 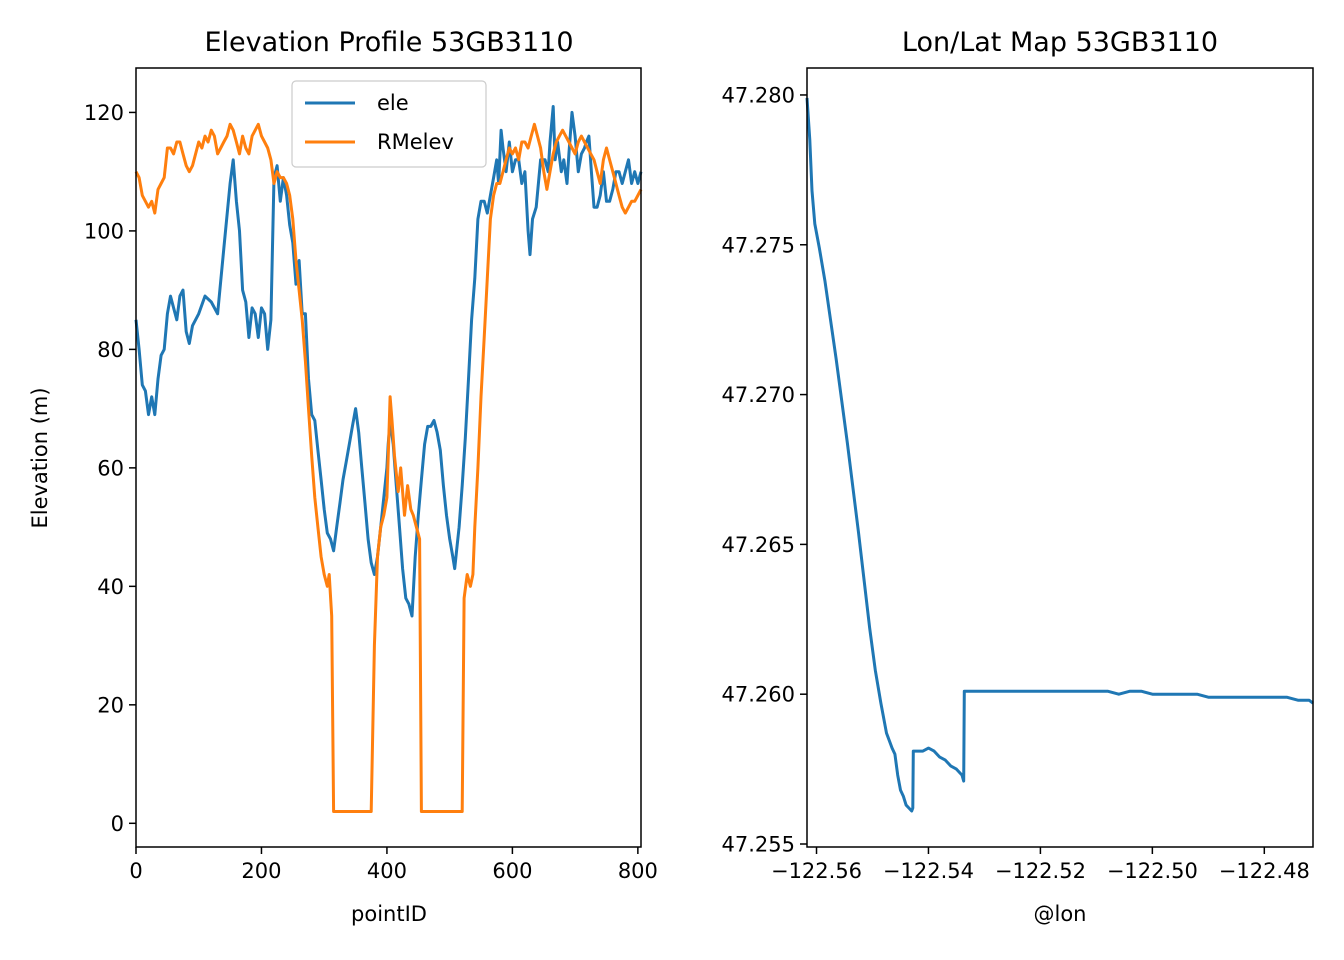 I want to click on y-tick-label: 47.265, so click(x=758, y=545).